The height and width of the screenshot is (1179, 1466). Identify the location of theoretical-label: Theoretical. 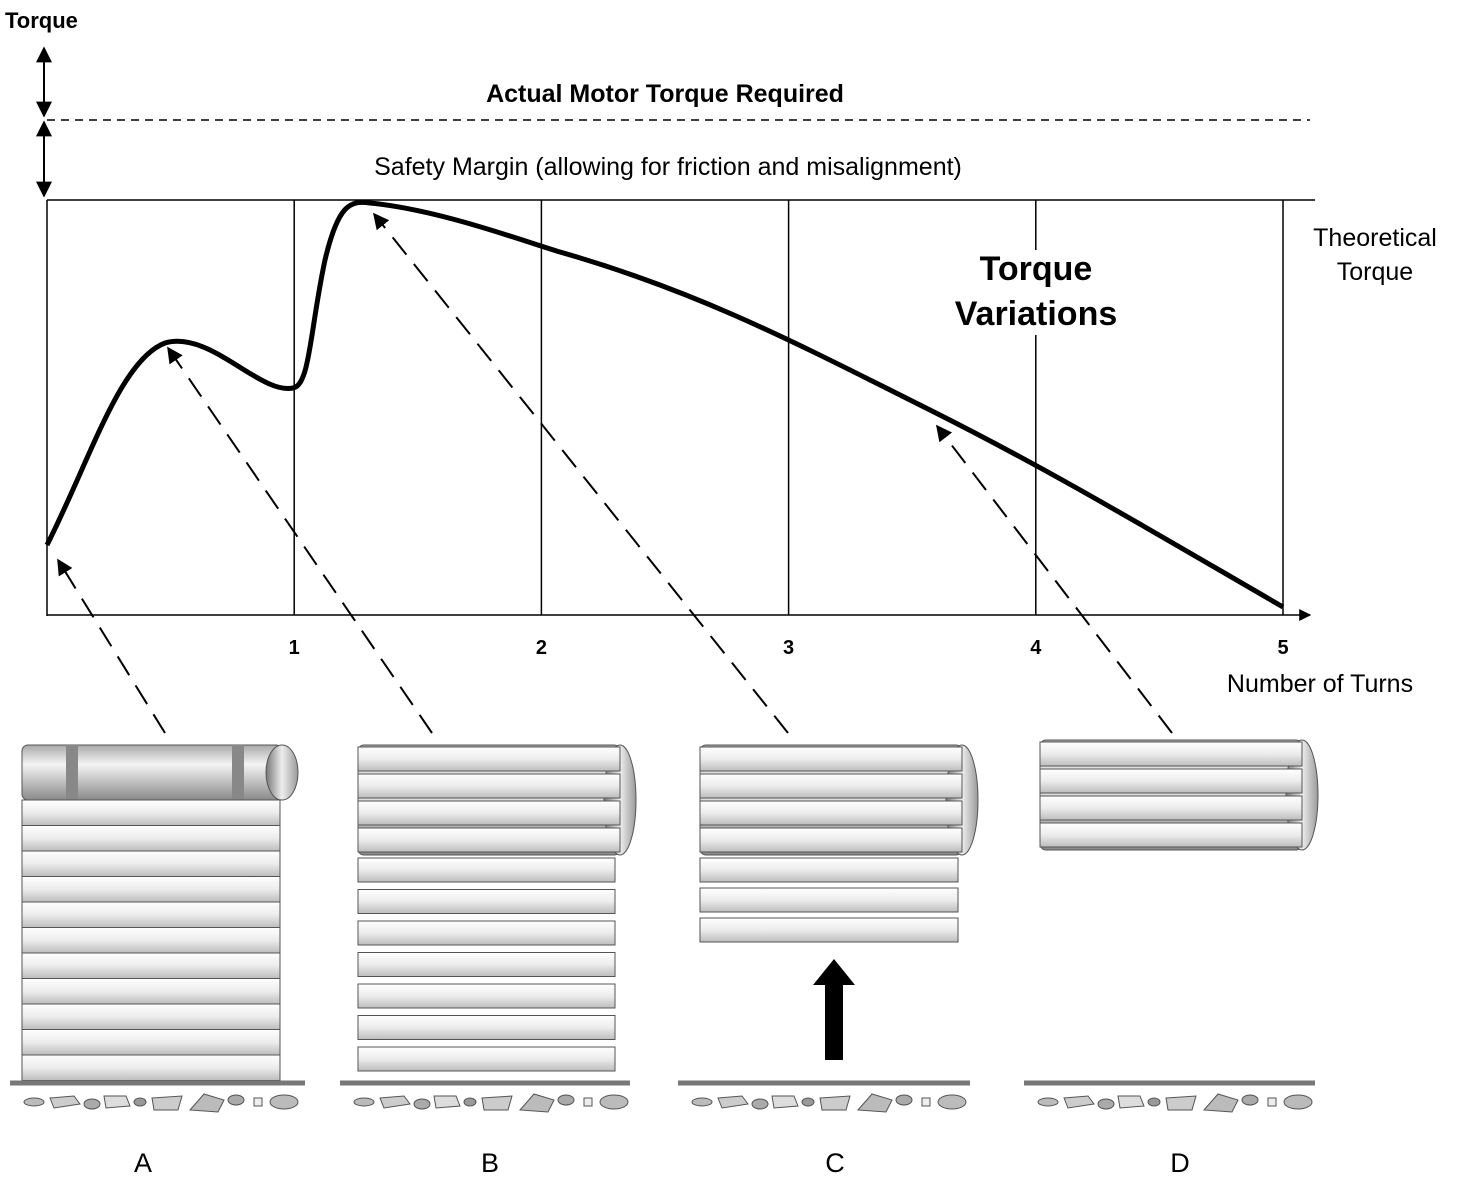
(1375, 238).